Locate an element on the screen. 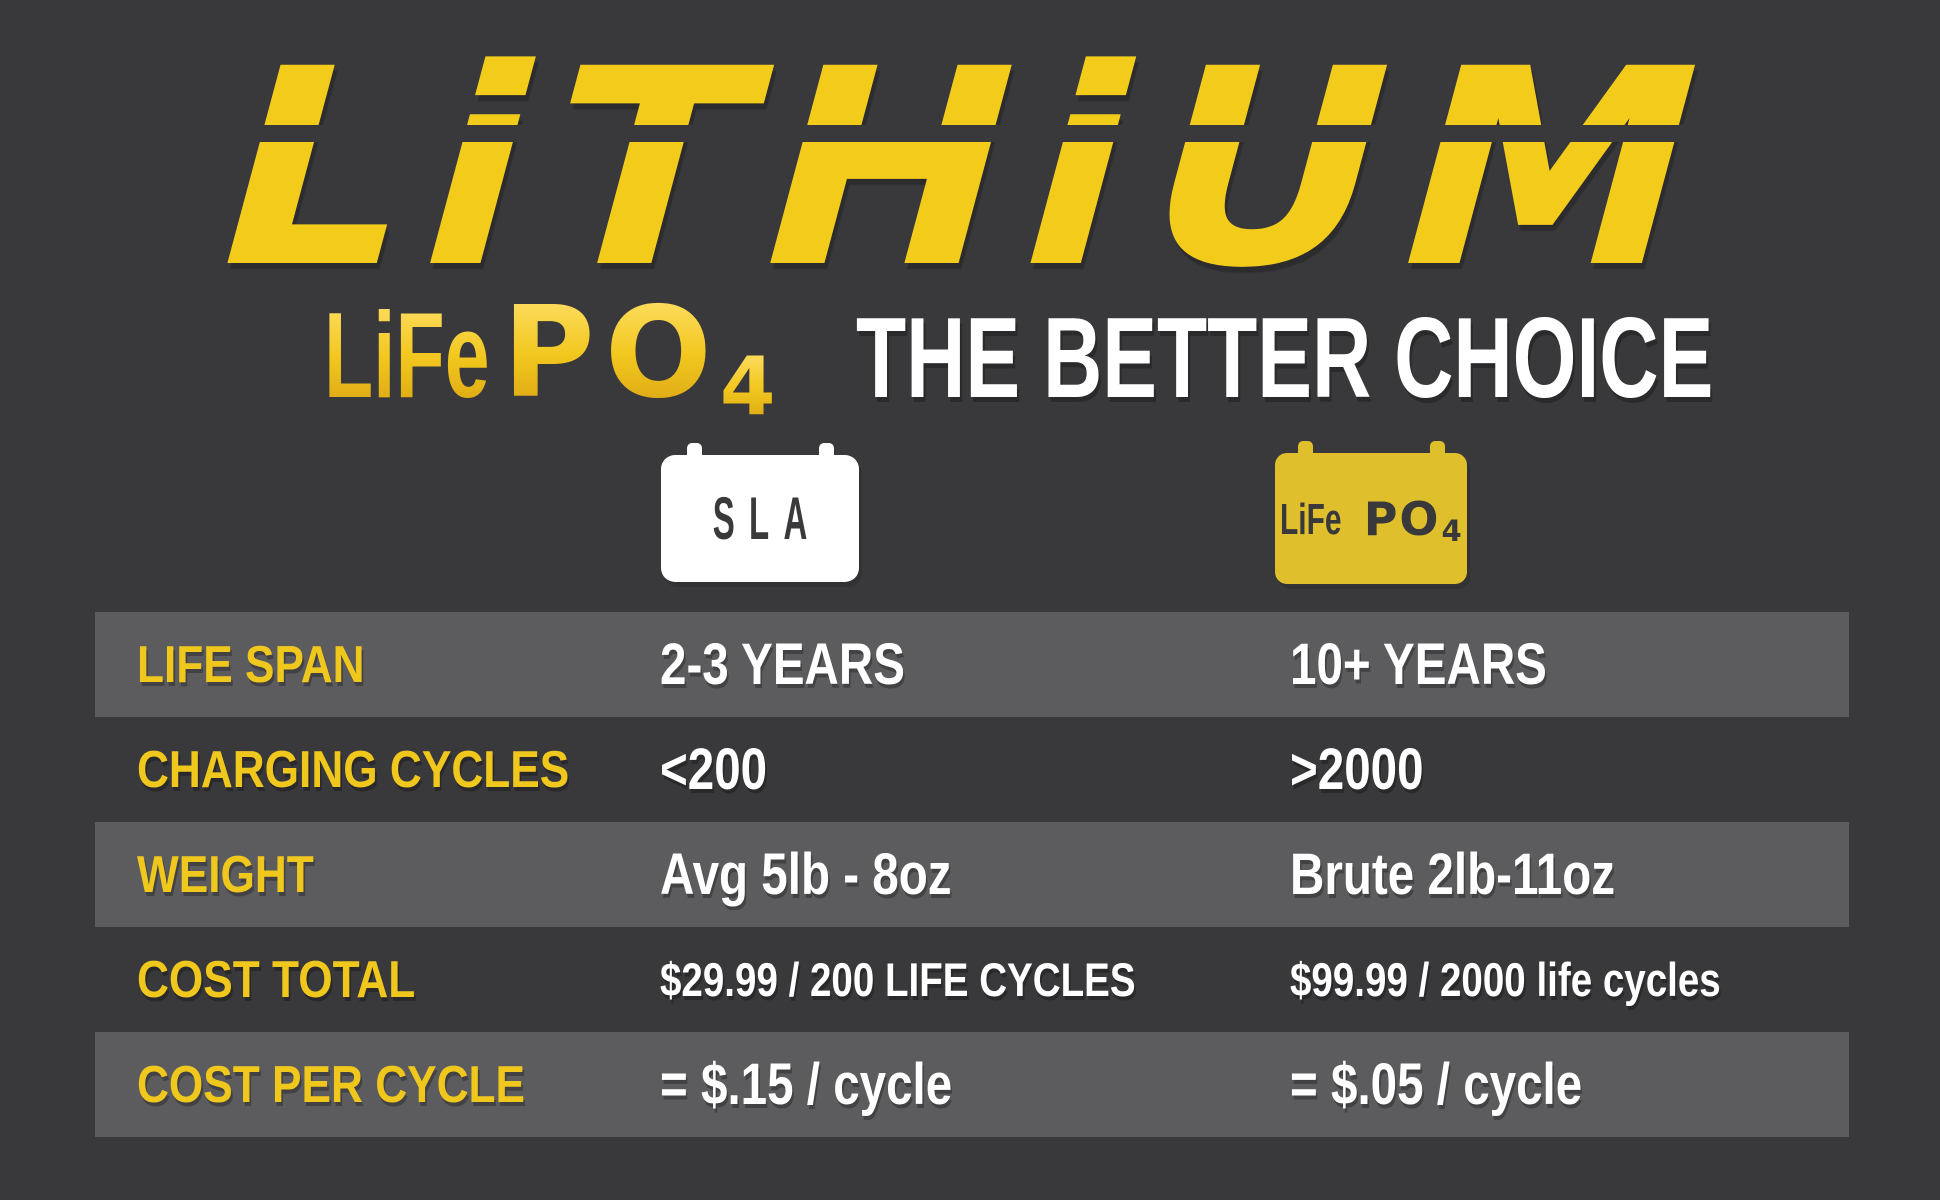 This screenshot has height=1200, width=1940. lifepo4-value: >2000 is located at coordinates (1357, 769).